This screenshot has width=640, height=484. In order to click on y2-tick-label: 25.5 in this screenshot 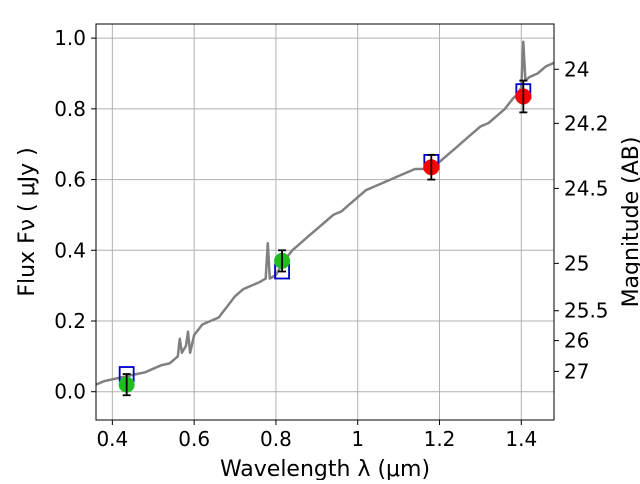, I will do `click(586, 311)`.